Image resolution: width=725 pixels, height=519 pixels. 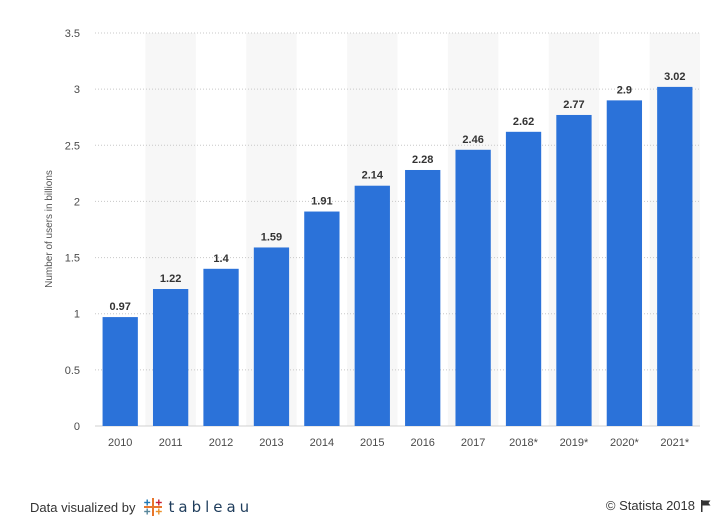 I want to click on tableau-credit: Data visualized by tableau, so click(x=141, y=507).